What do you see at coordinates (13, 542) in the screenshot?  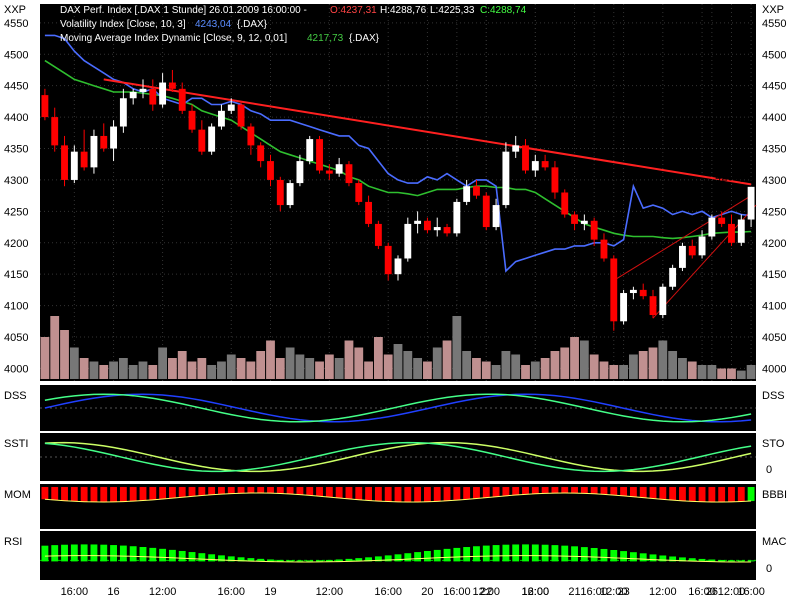 I see `indicator-name-label: RSI` at bounding box center [13, 542].